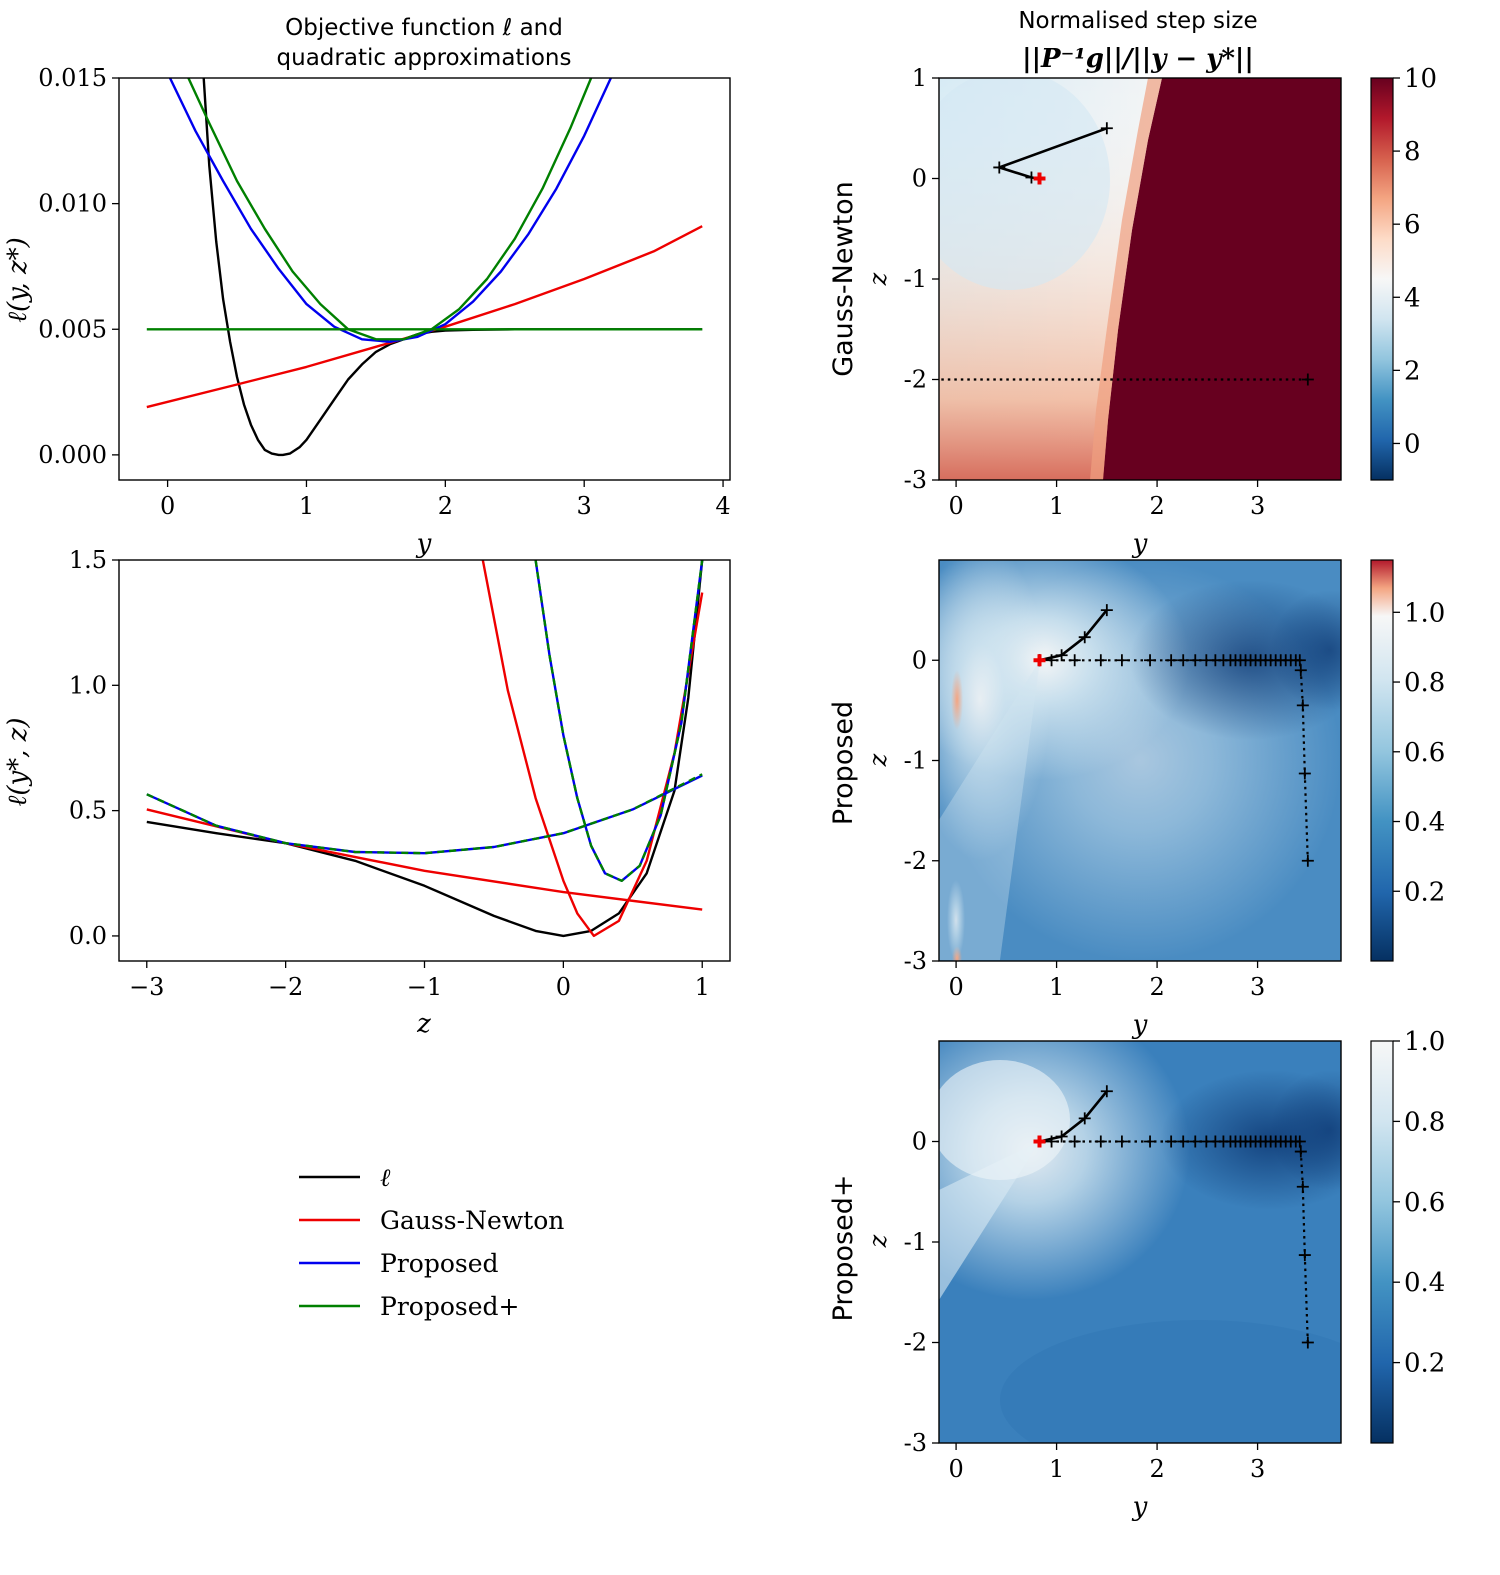 This screenshot has height=1575, width=1500. What do you see at coordinates (1073, 635) in the screenshot?
I see `trajectory-solid` at bounding box center [1073, 635].